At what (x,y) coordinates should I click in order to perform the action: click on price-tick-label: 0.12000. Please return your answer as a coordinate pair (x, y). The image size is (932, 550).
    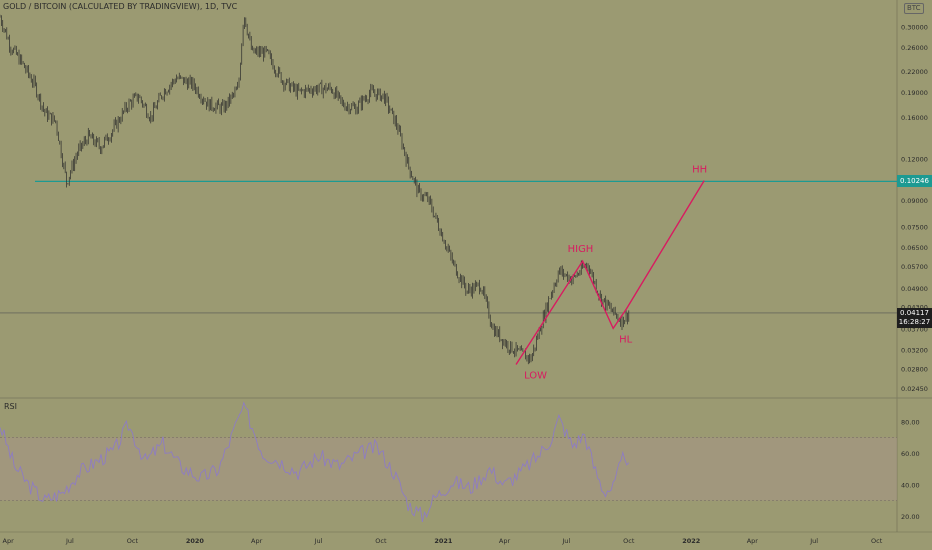
    Looking at the image, I should click on (914, 160).